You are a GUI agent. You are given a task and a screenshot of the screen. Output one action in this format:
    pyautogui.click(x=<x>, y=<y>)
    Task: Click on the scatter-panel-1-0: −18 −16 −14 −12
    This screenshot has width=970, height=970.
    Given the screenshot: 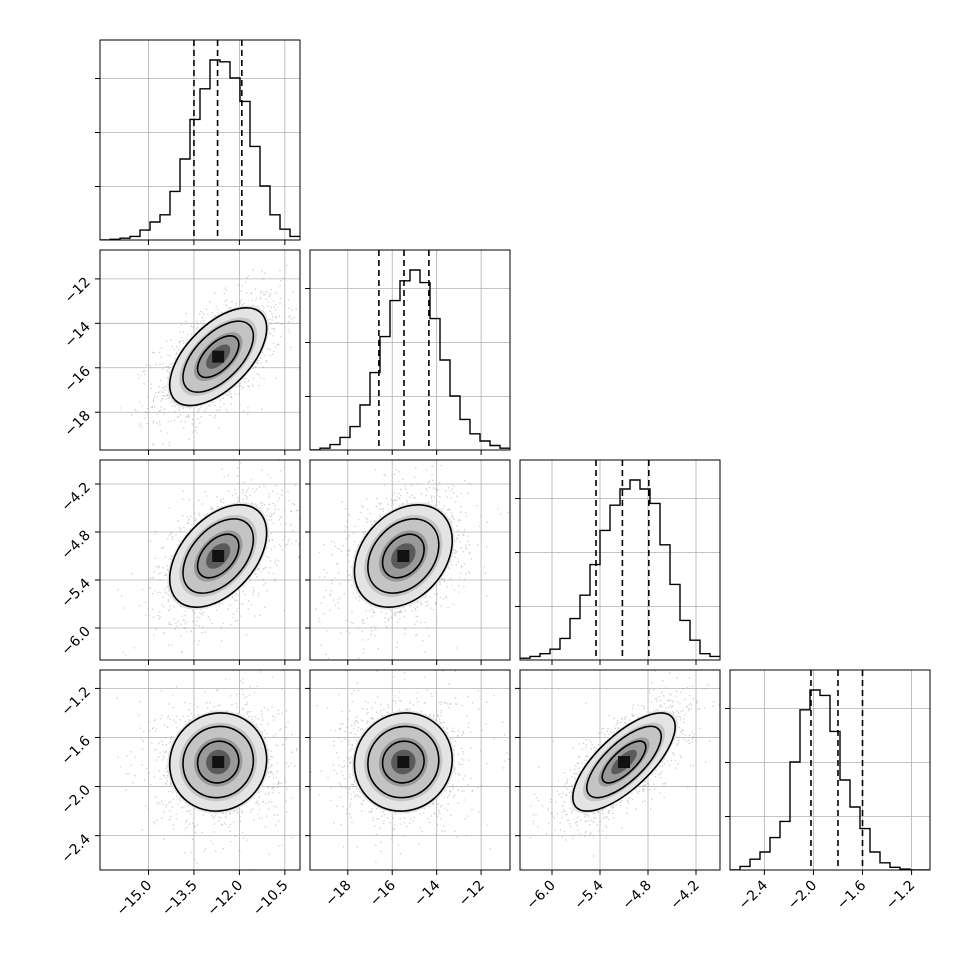 What is the action you would take?
    pyautogui.click(x=181, y=352)
    